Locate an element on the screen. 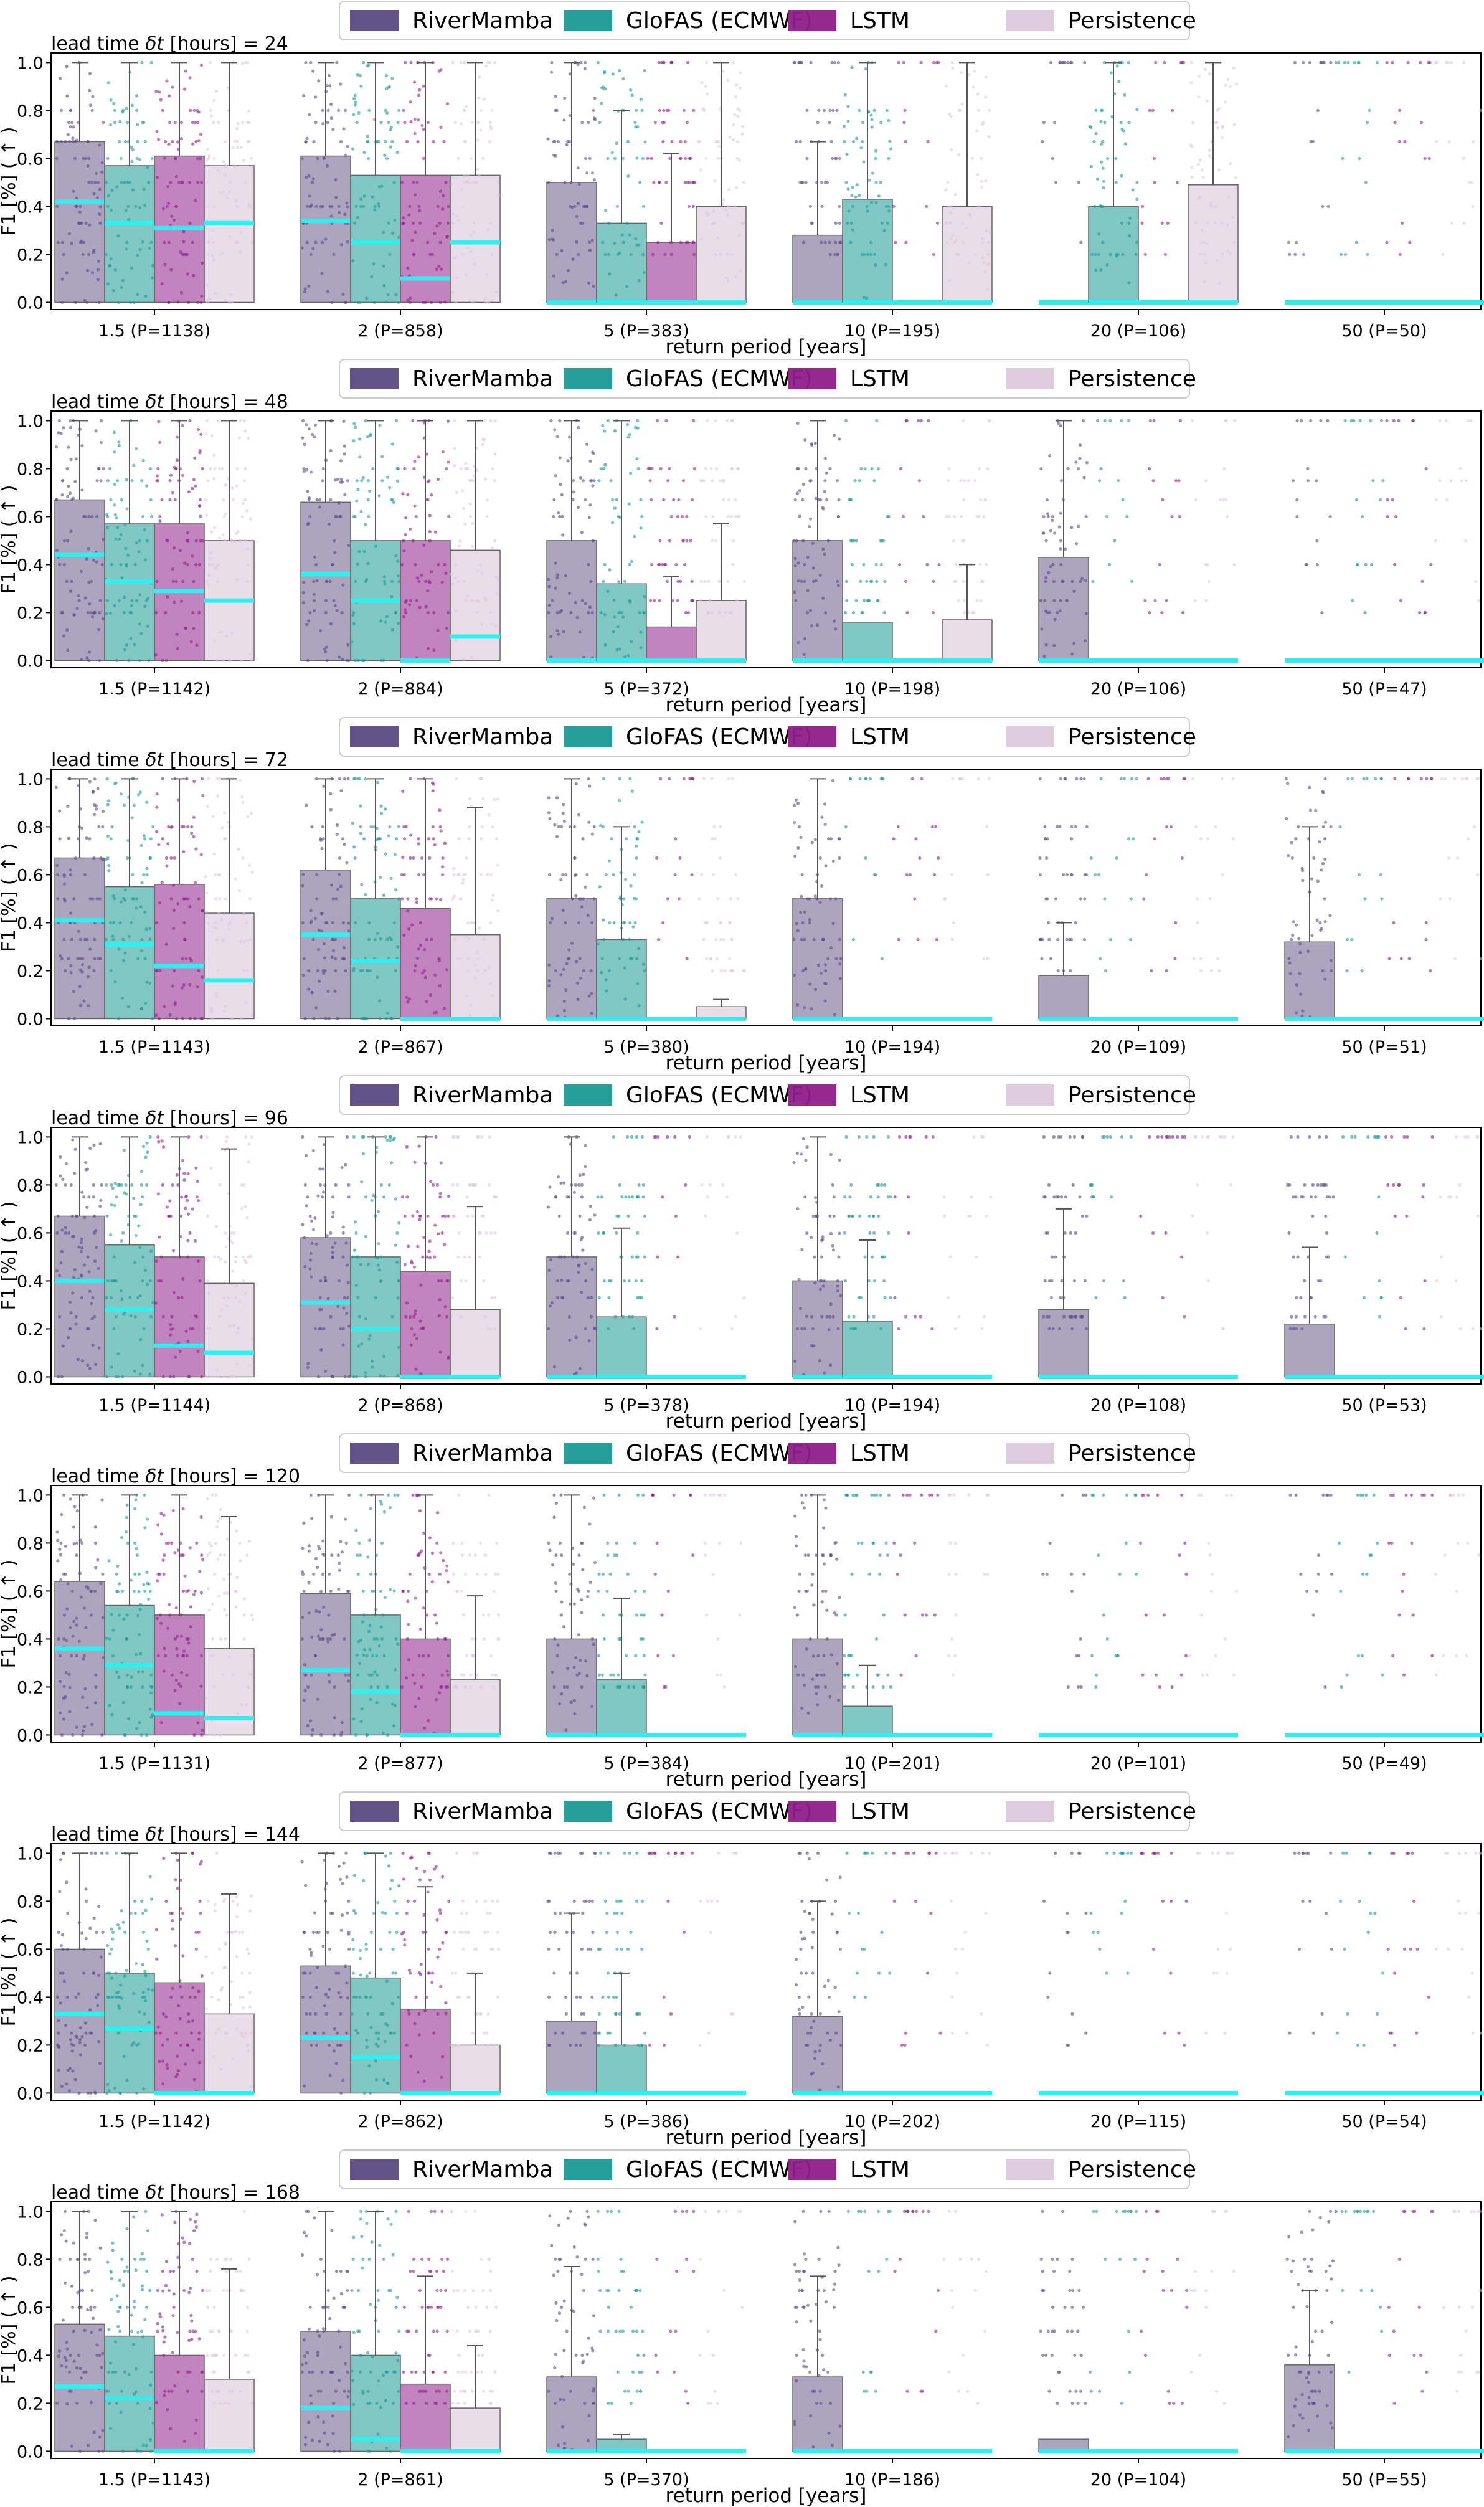 Image resolution: width=1484 pixels, height=2507 pixels. axes-frame is located at coordinates (766, 539).